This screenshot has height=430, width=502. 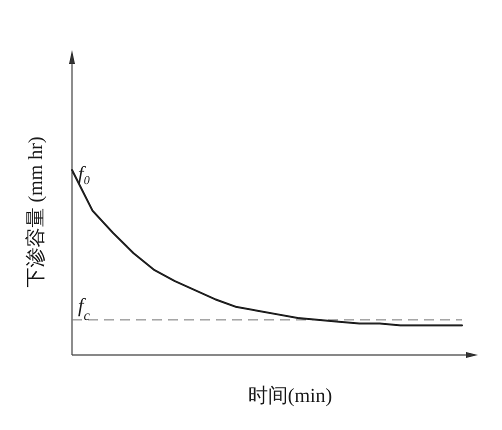 What do you see at coordinates (290, 396) in the screenshot?
I see `x-axis-title: 时间(min)` at bounding box center [290, 396].